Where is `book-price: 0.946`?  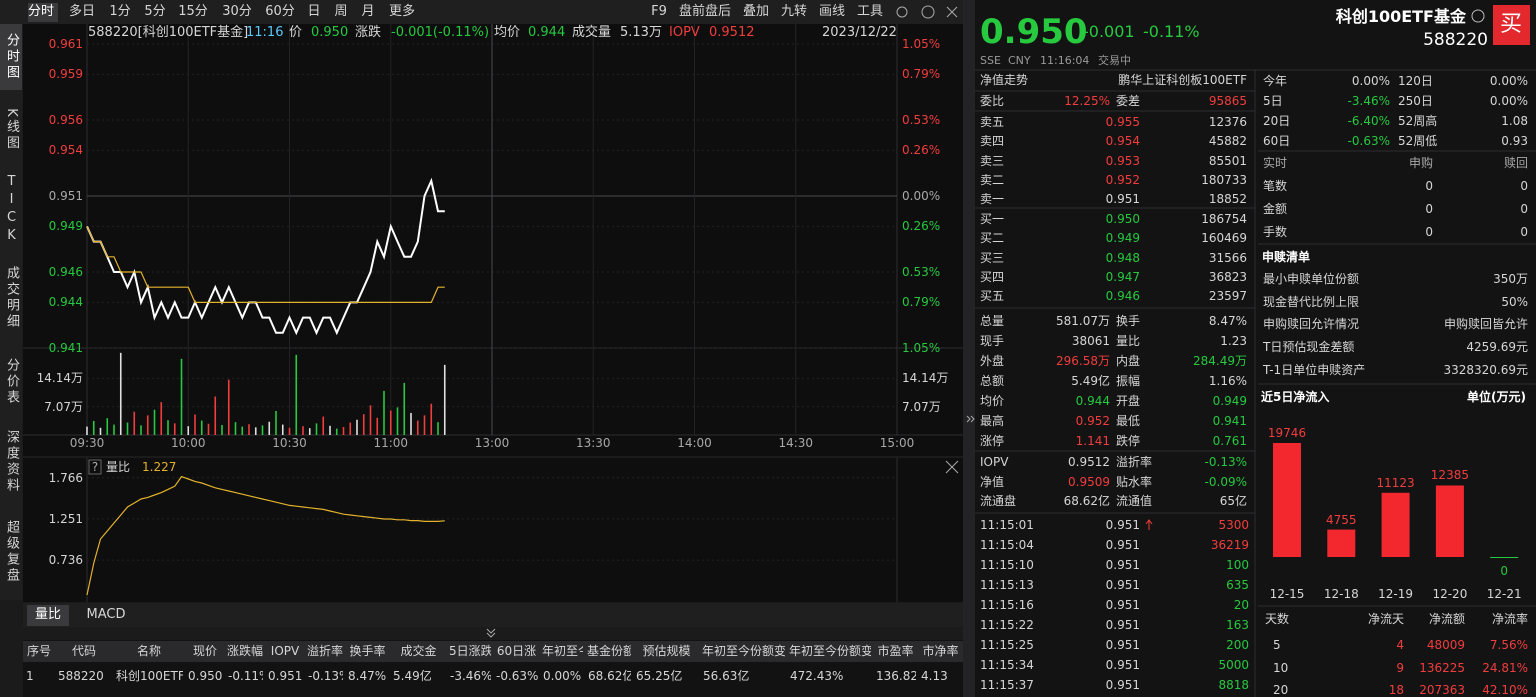 book-price: 0.946 is located at coordinates (1122, 296).